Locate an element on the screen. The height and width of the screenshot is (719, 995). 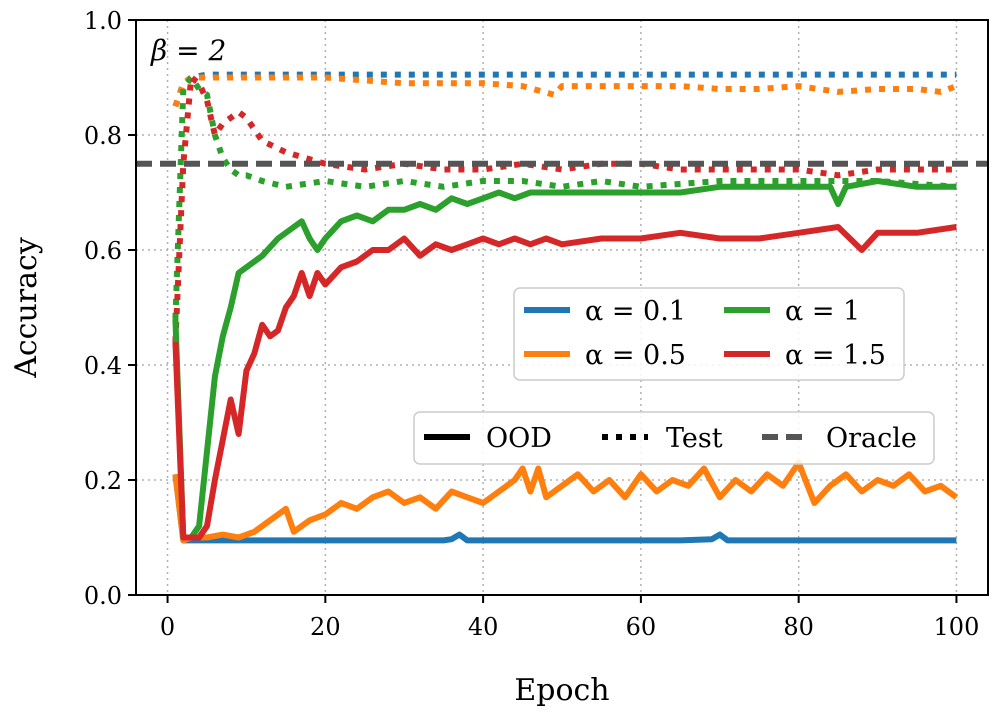
legend-label-alpha-1: α = 1 is located at coordinates (822, 311).